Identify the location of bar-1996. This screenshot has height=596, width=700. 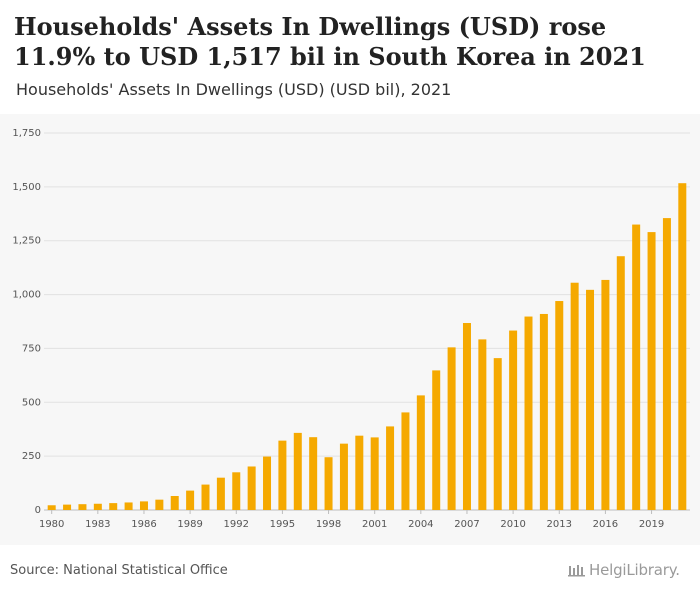
(297, 471).